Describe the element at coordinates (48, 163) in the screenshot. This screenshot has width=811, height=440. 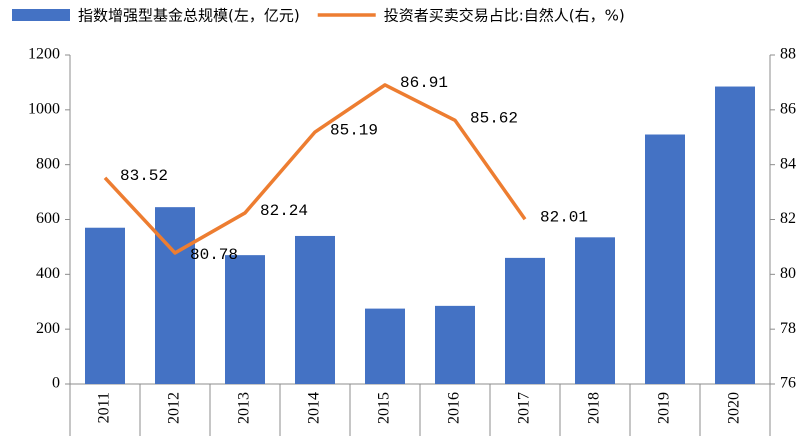
I see `y-tick-label: 800` at that location.